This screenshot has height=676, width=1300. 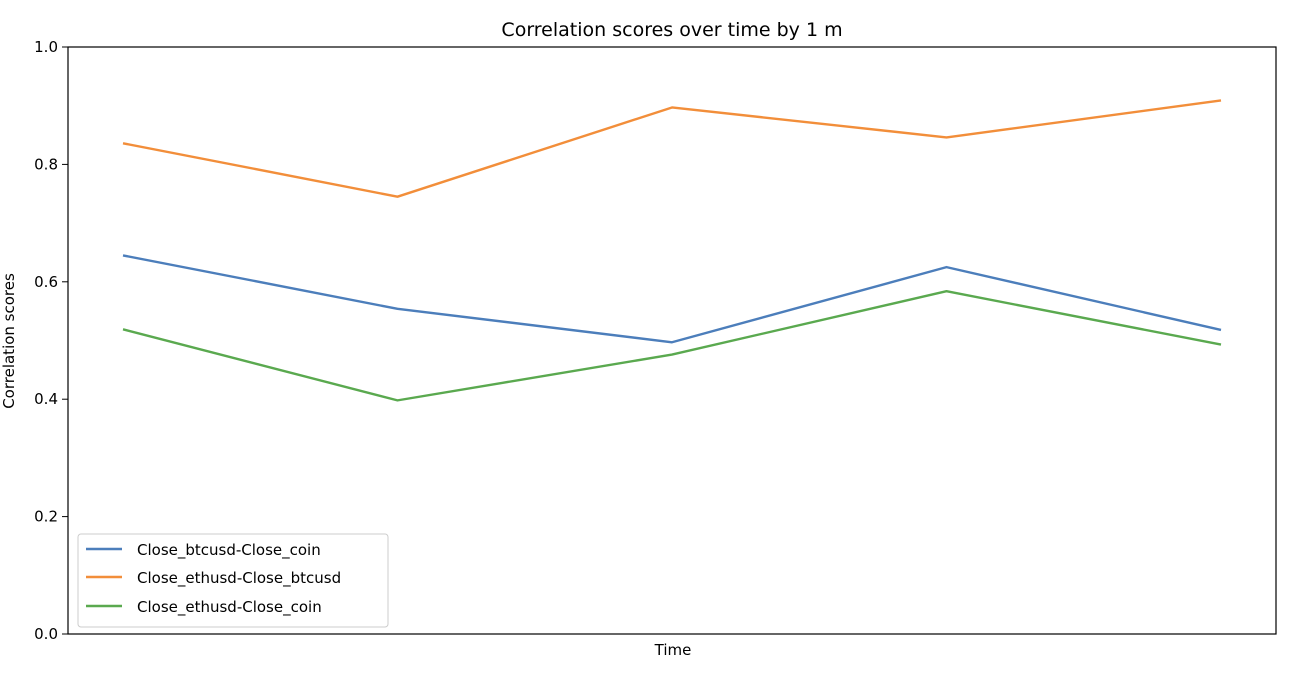 I want to click on legend-label-1: Close_btcusd-Close_coin, so click(x=229, y=550).